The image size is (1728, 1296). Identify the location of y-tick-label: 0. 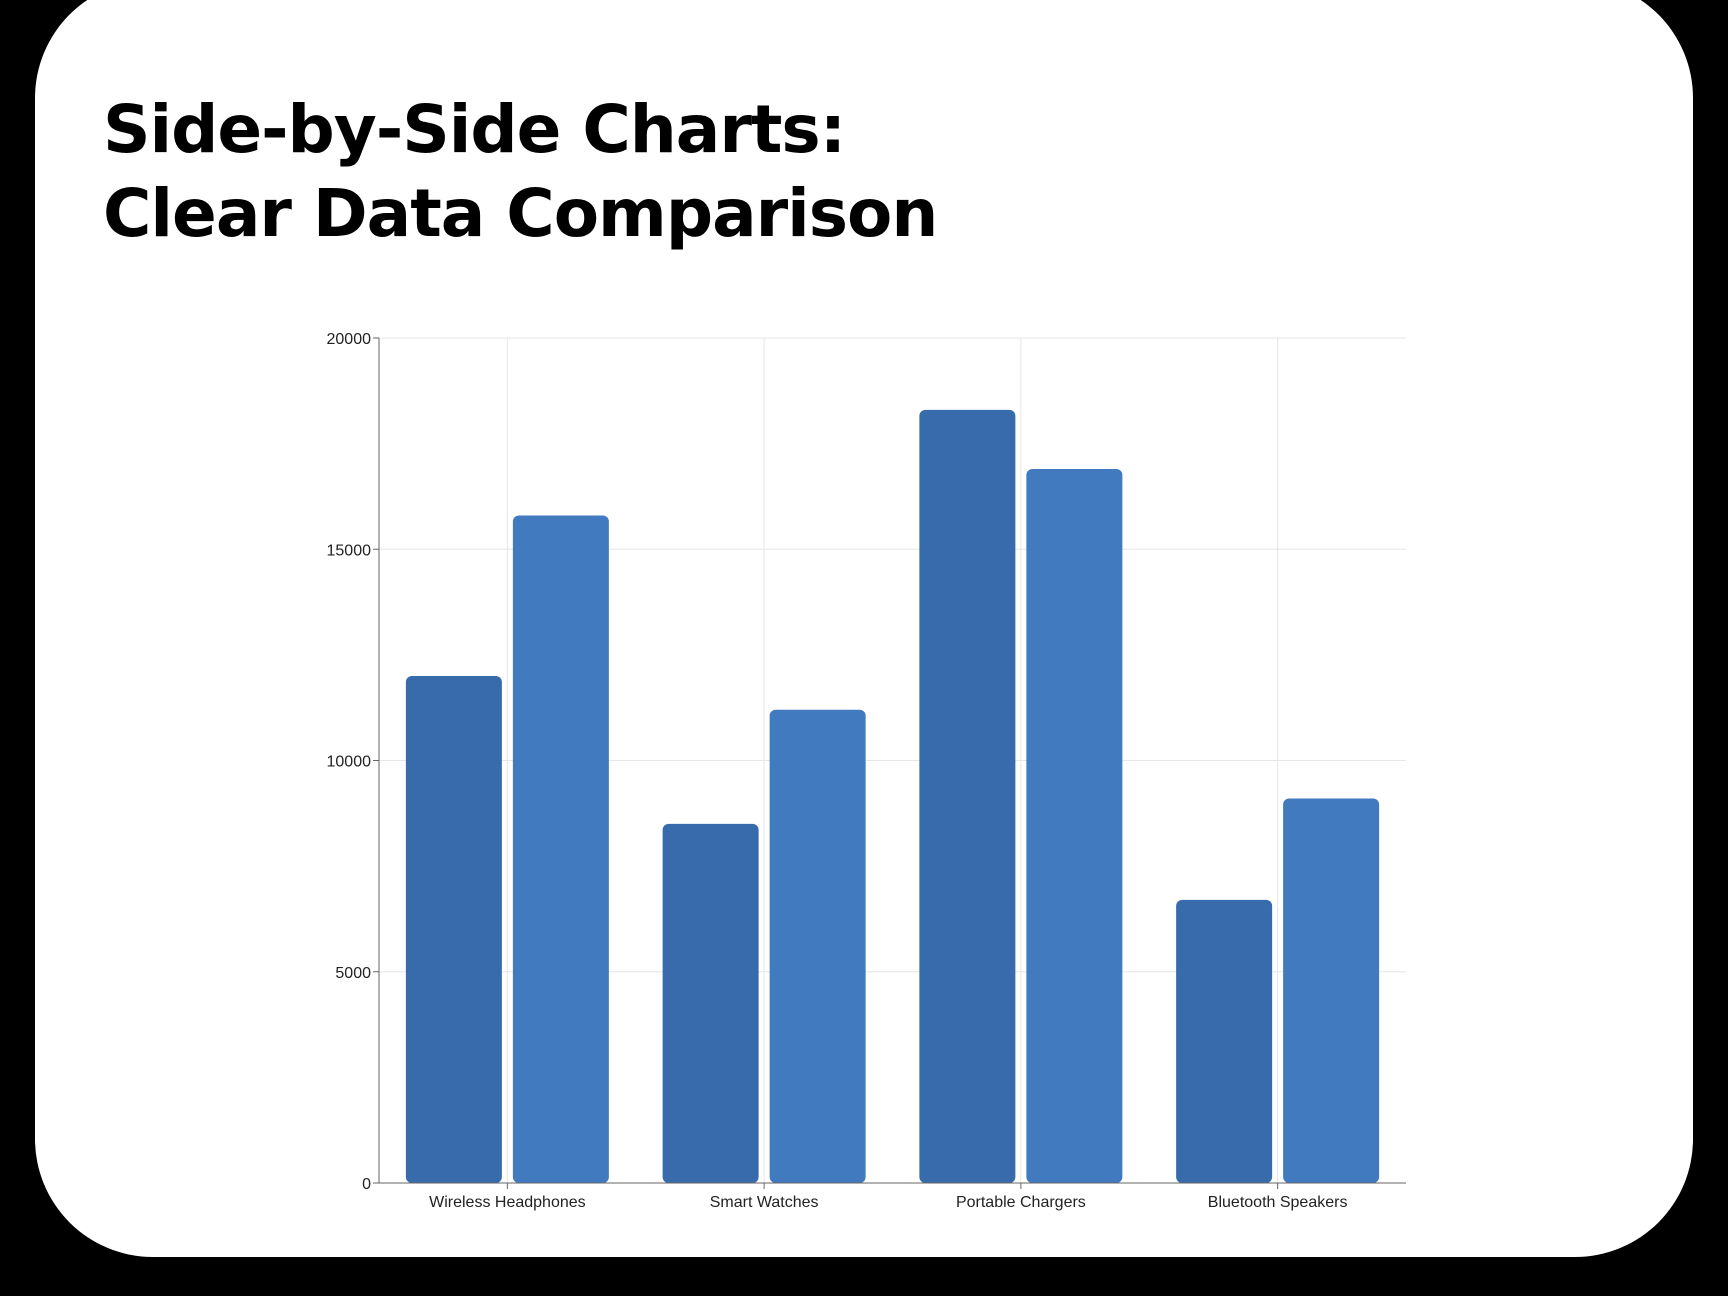
(366, 1184).